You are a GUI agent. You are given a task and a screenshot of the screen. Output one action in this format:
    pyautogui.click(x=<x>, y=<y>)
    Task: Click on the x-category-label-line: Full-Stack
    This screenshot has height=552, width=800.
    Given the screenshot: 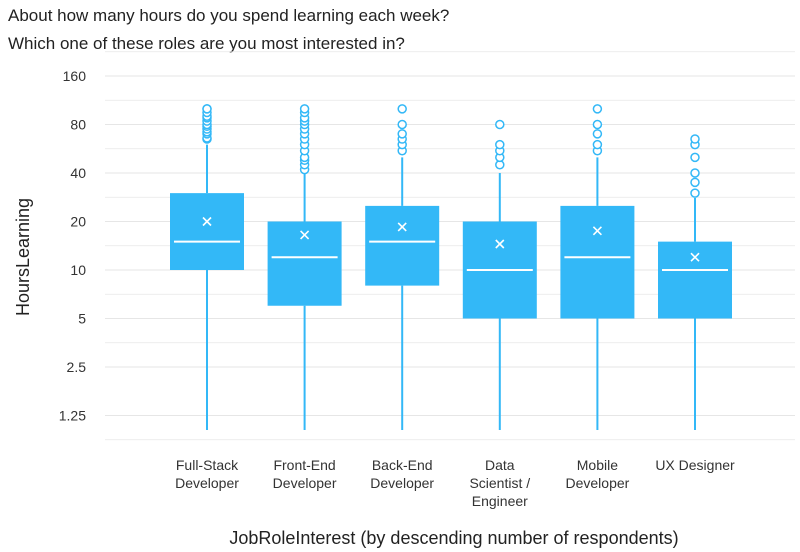 What is the action you would take?
    pyautogui.click(x=207, y=465)
    